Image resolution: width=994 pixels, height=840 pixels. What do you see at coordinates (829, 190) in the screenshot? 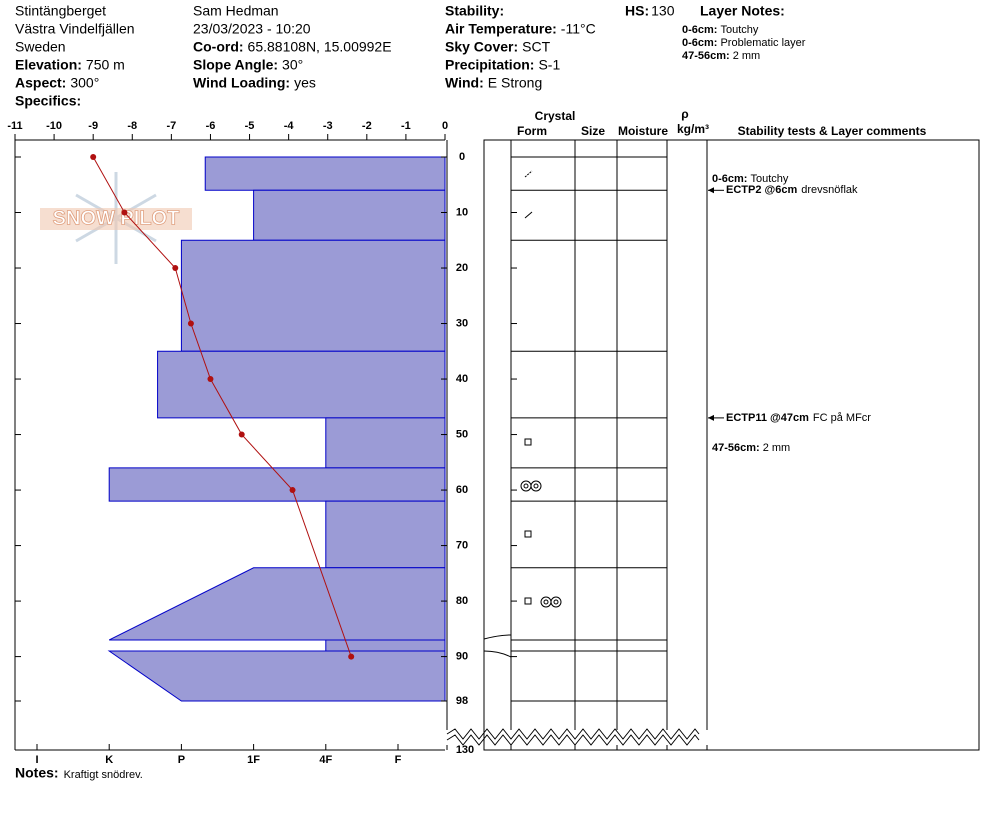
I see `test-comment: drevsnöflak` at bounding box center [829, 190].